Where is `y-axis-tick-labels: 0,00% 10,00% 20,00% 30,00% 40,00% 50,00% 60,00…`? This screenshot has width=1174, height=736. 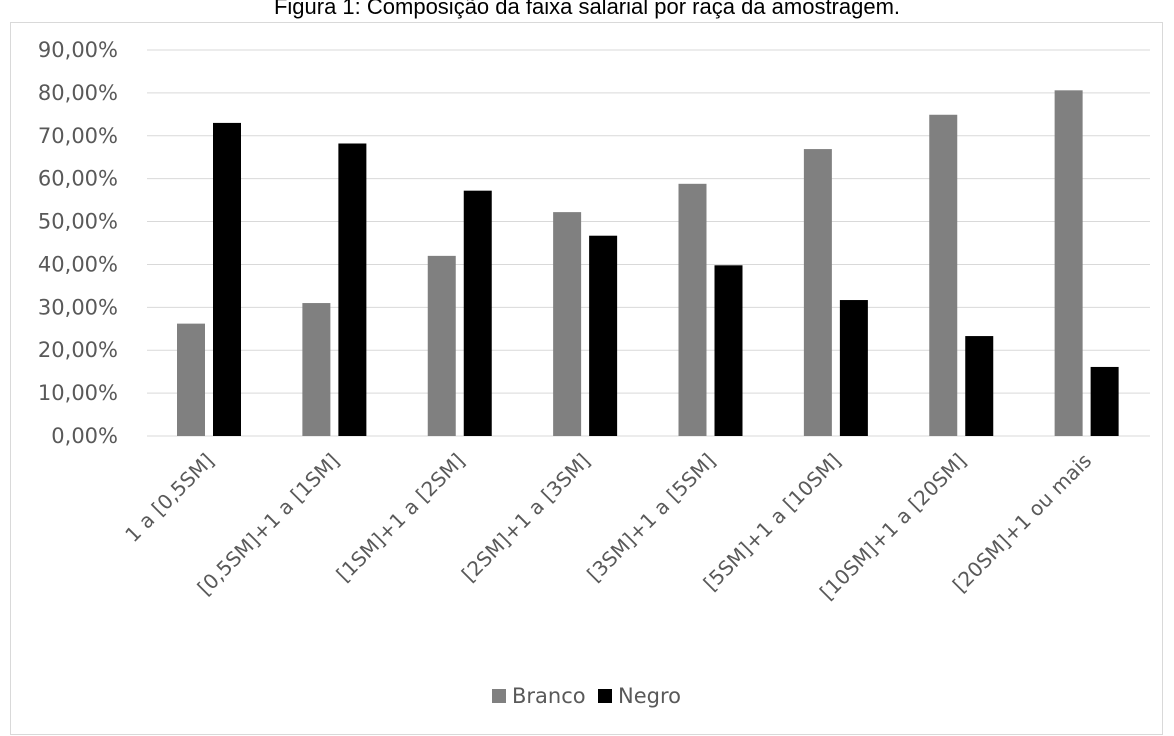
y-axis-tick-labels: 0,00% 10,00% 20,00% 30,00% 40,00% 50,00% 60,00… is located at coordinates (78, 243).